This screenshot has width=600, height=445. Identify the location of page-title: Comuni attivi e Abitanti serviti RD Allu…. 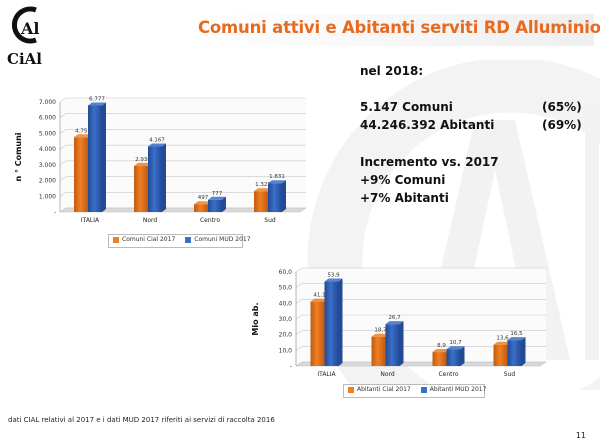
(399, 27).